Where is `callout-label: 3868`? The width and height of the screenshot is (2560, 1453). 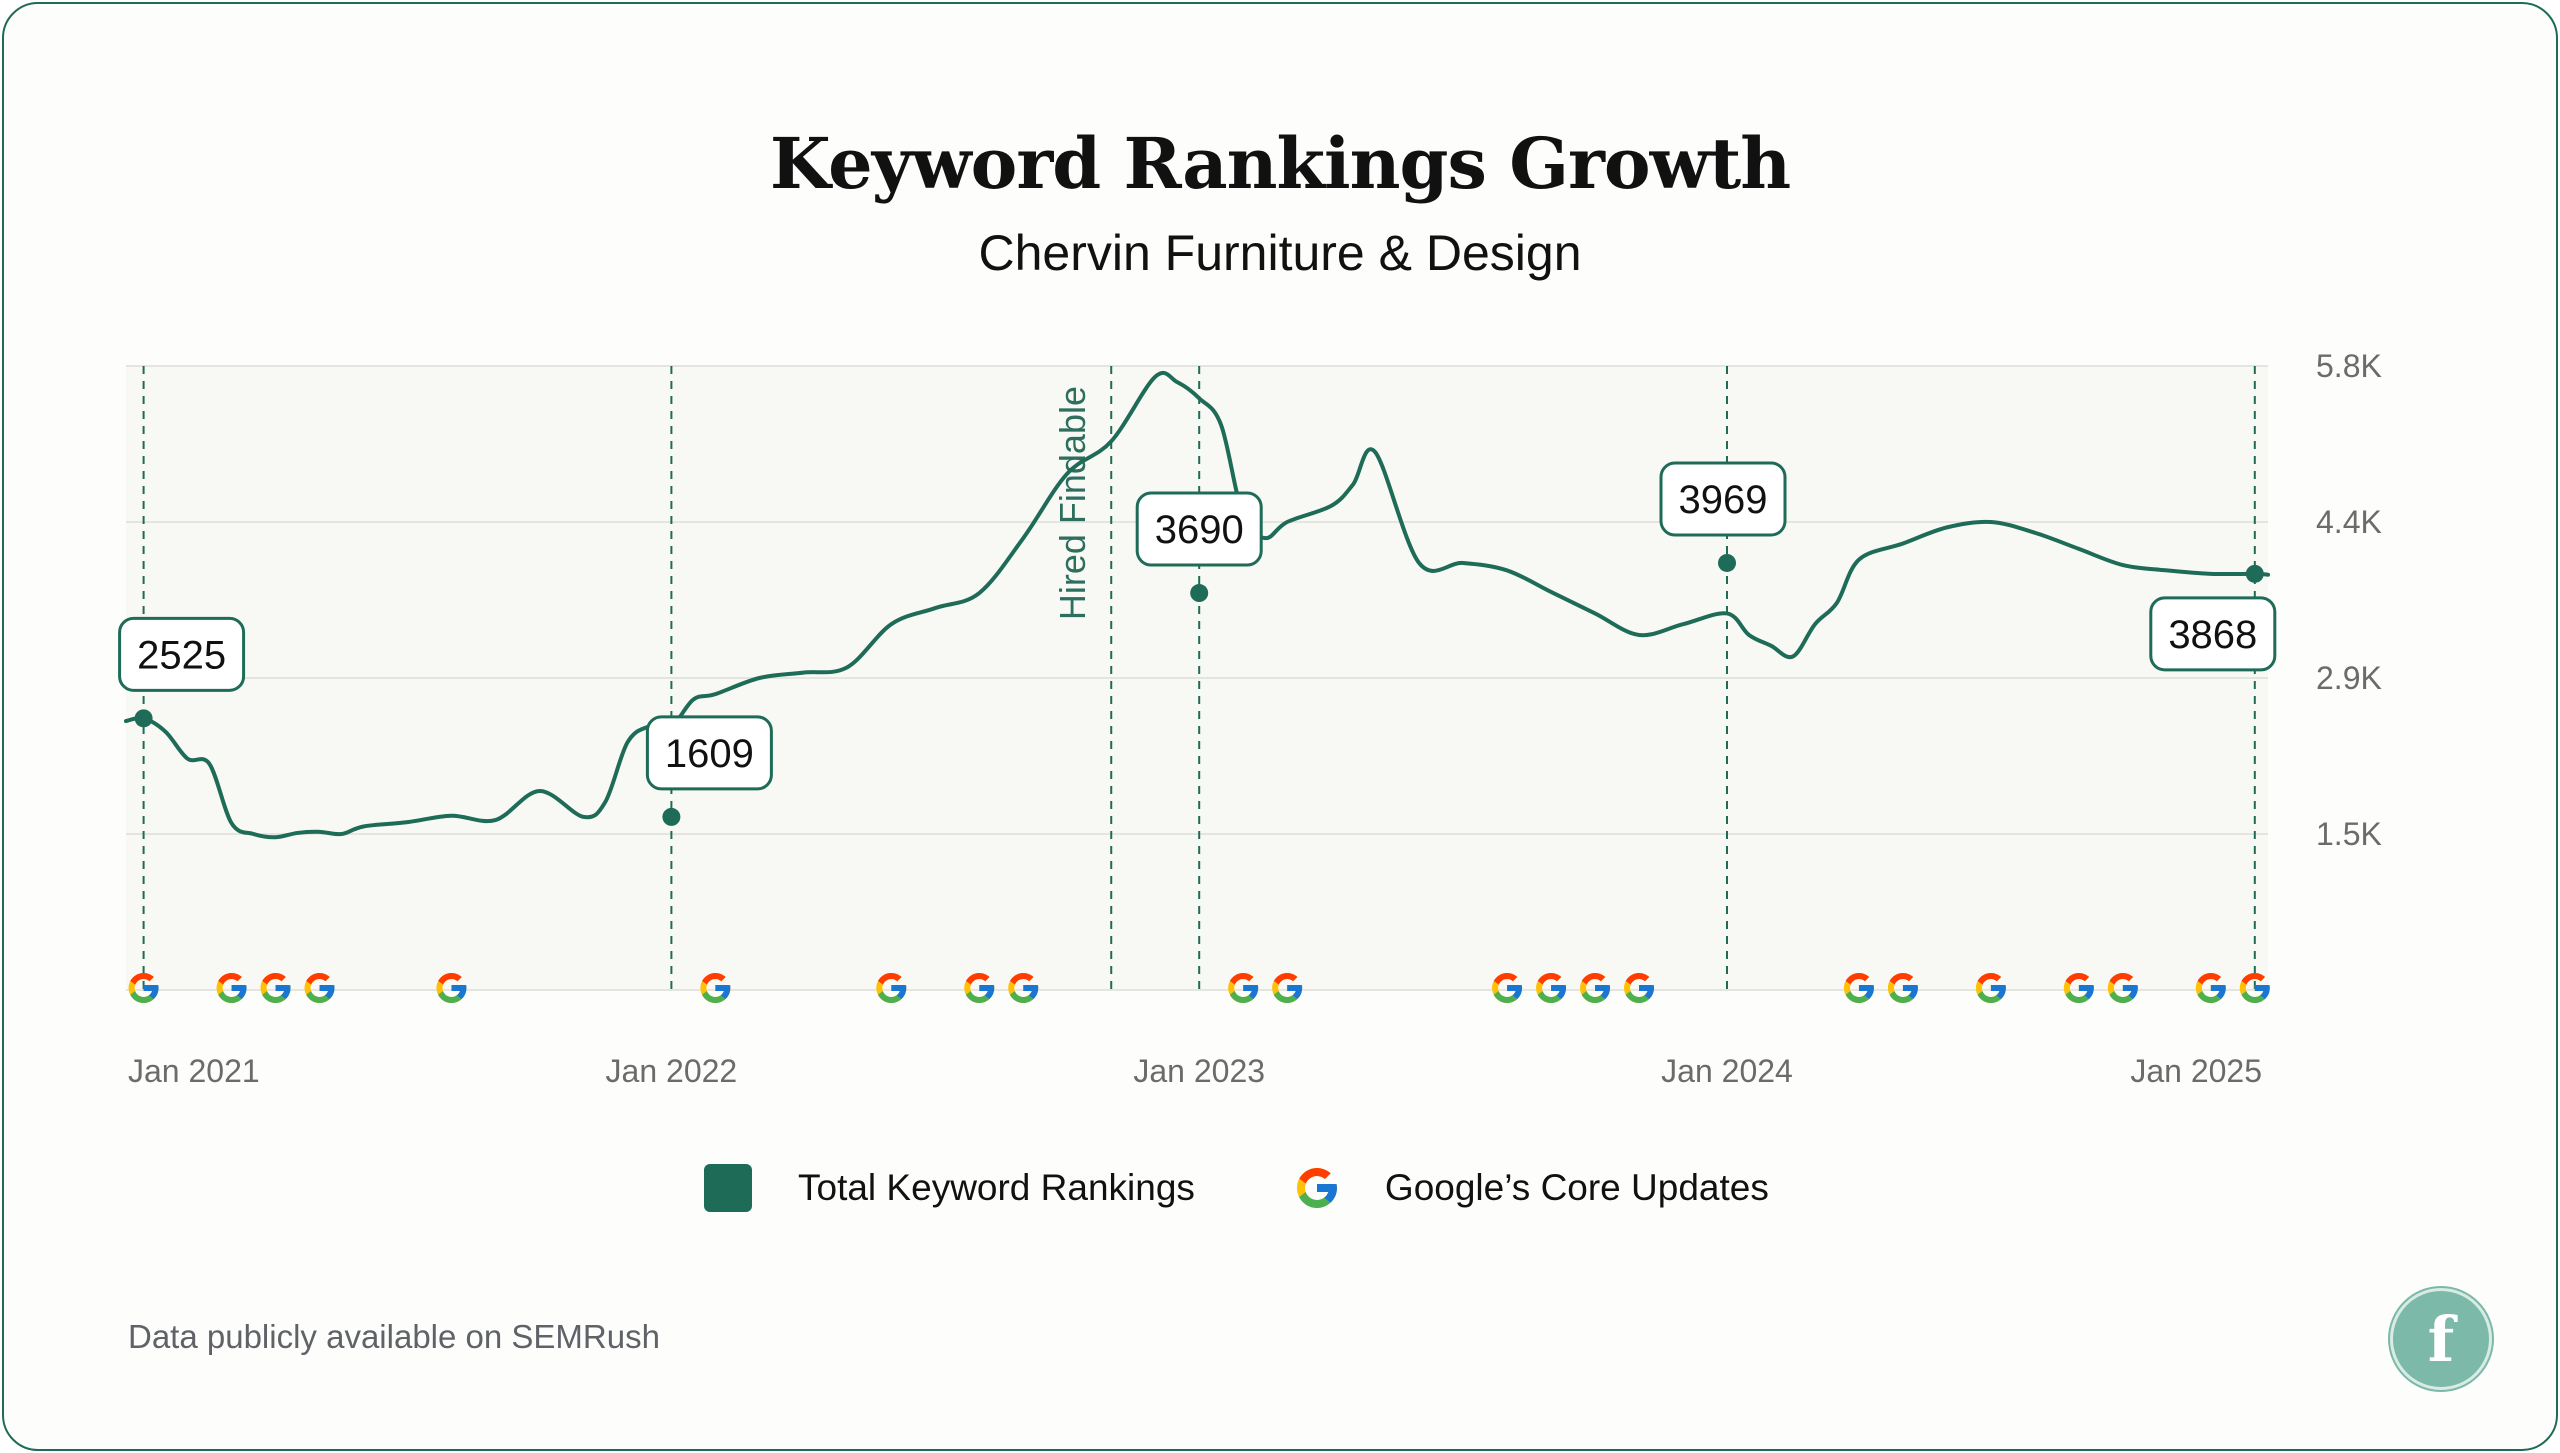 callout-label: 3868 is located at coordinates (2212, 635).